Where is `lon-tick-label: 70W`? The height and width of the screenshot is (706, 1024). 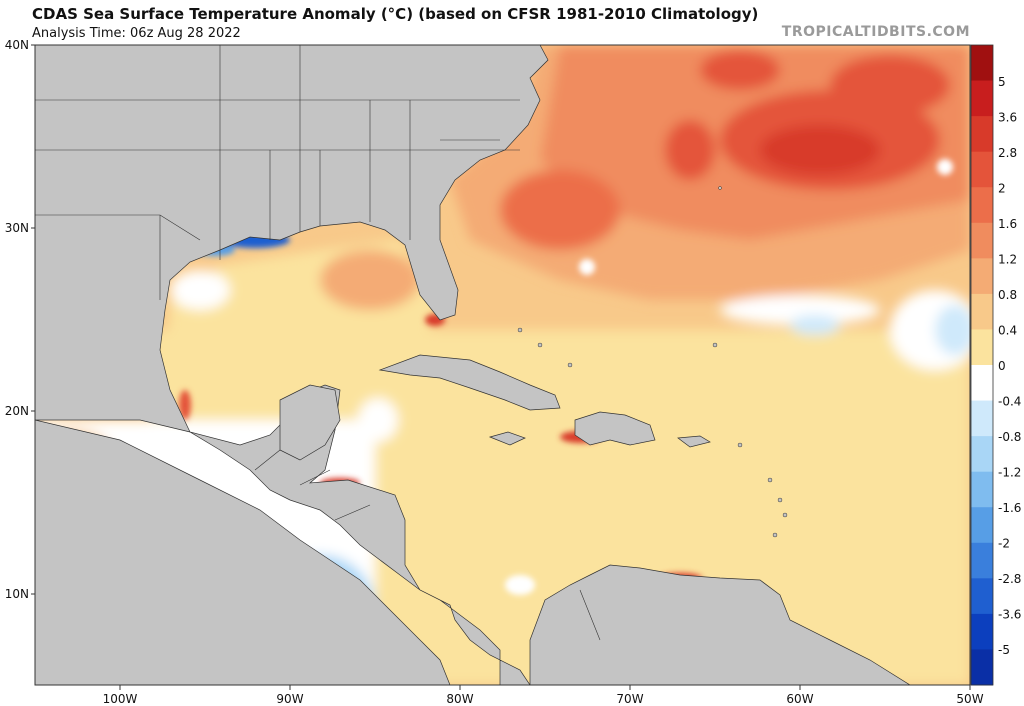
lon-tick-label: 70W is located at coordinates (629, 699).